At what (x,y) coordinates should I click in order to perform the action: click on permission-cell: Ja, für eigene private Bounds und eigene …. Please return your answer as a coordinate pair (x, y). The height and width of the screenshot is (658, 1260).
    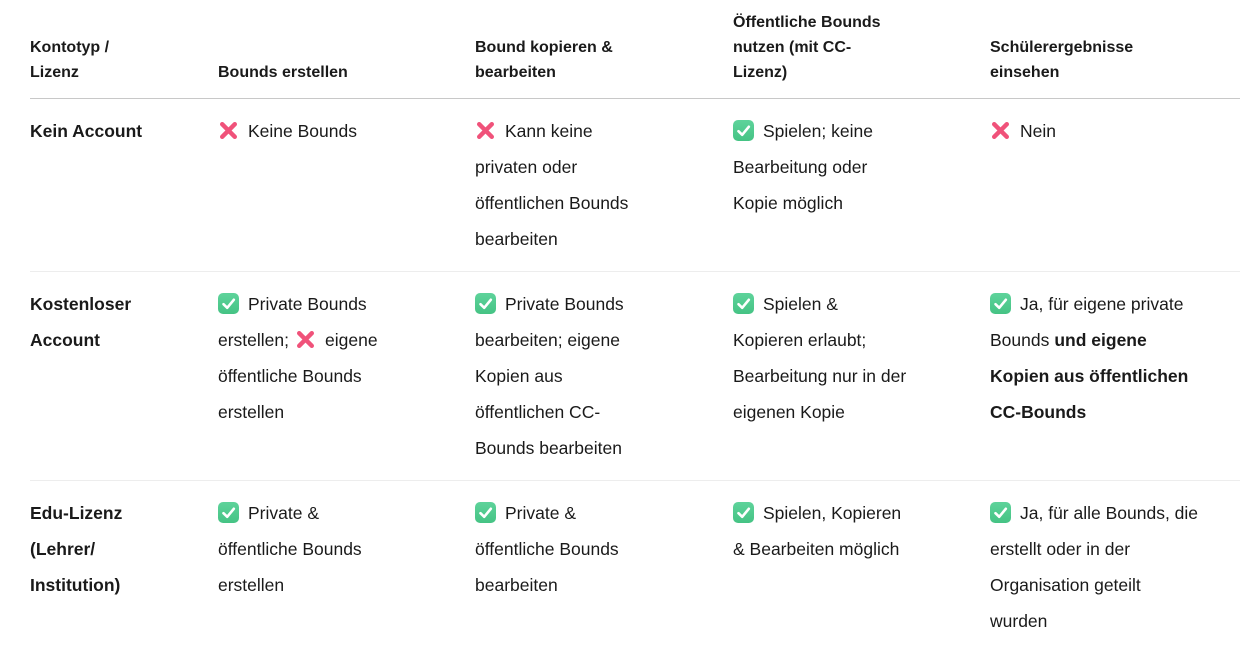
    Looking at the image, I should click on (1115, 376).